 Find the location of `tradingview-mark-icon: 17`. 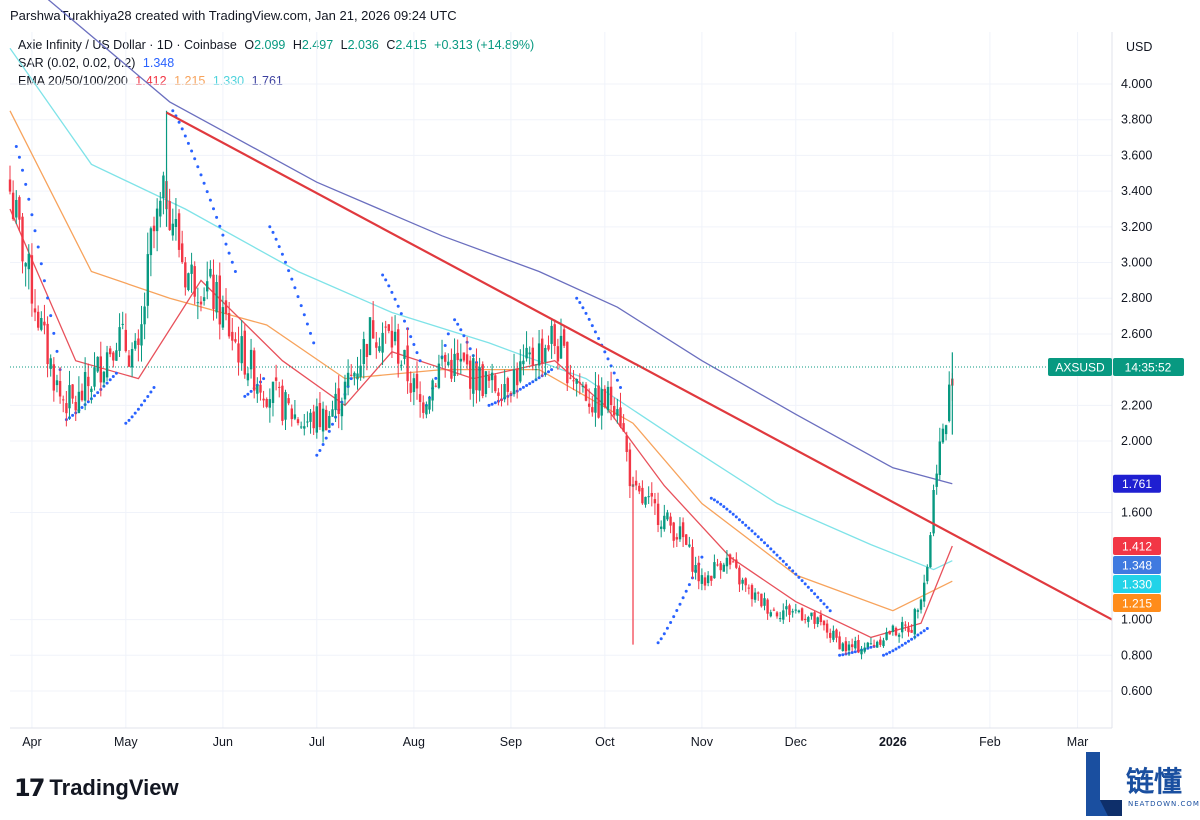

tradingview-mark-icon: 17 is located at coordinates (29, 788).